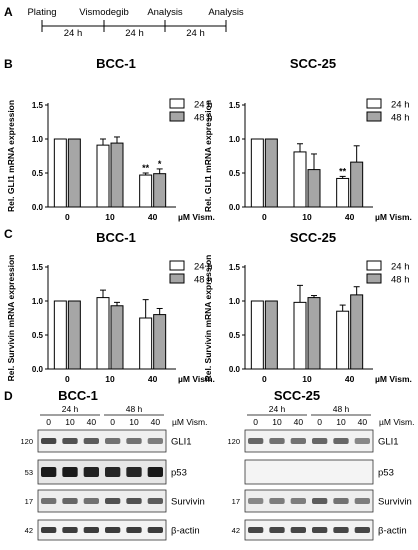 Image resolution: width=418 pixels, height=550 pixels. Describe the element at coordinates (341, 409) in the screenshot. I see `blot-group-label: 48 h` at that location.